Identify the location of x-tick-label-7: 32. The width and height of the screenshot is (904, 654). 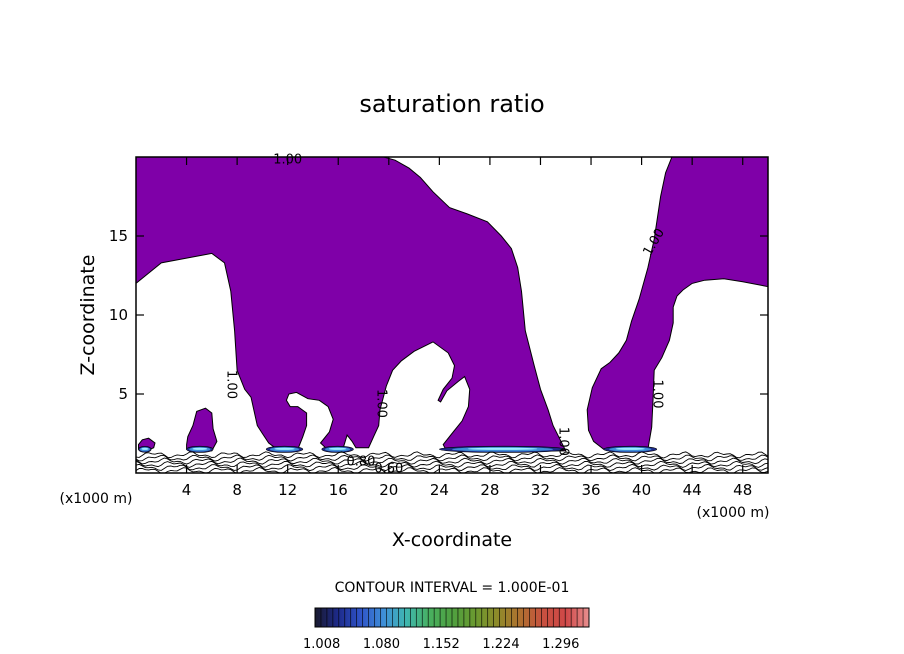
(540, 490).